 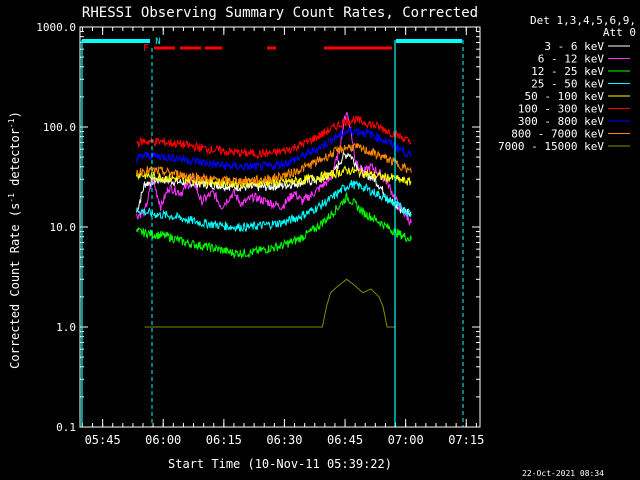 I want to click on y-label-main: Corrected Count Rate (s, so click(x=15, y=286).